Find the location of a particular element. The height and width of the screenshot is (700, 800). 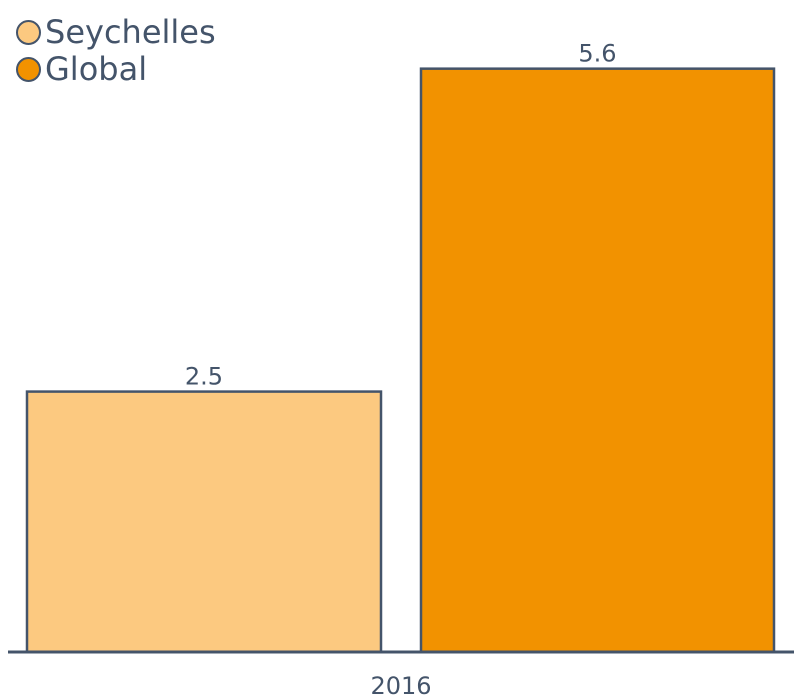

legend: Seychelles Global is located at coordinates (116, 51).